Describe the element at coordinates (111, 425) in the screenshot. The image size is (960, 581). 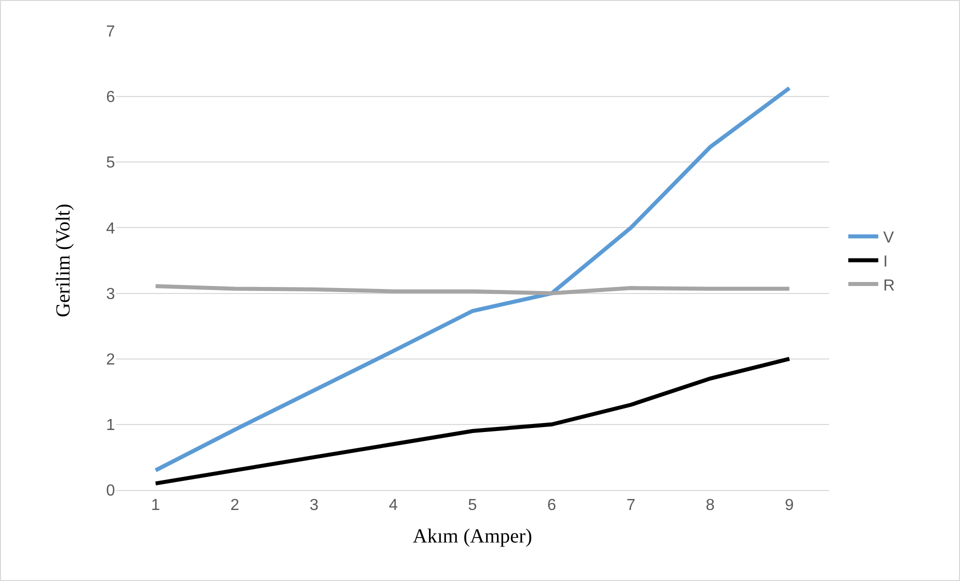
I see `y-tick-label: 1` at that location.